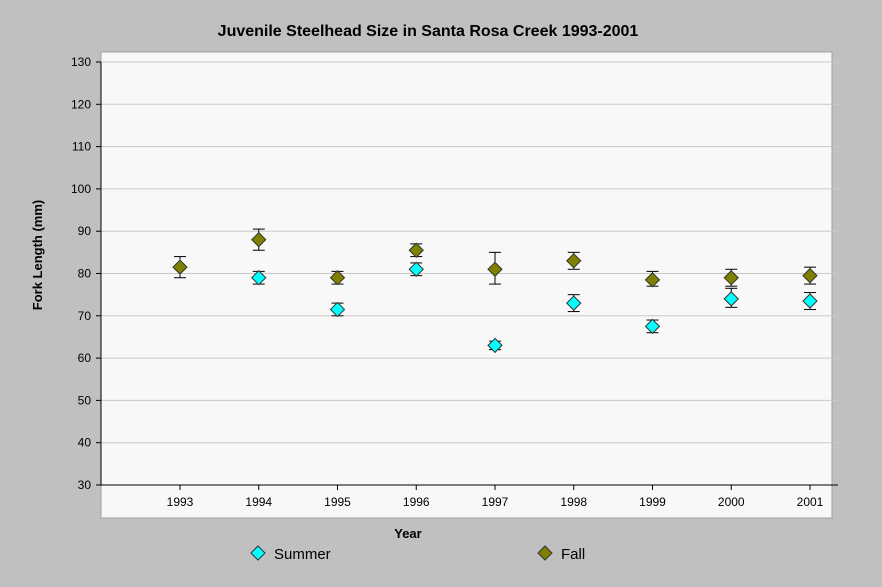  What do you see at coordinates (81, 189) in the screenshot?
I see `y-tick-label: 100` at bounding box center [81, 189].